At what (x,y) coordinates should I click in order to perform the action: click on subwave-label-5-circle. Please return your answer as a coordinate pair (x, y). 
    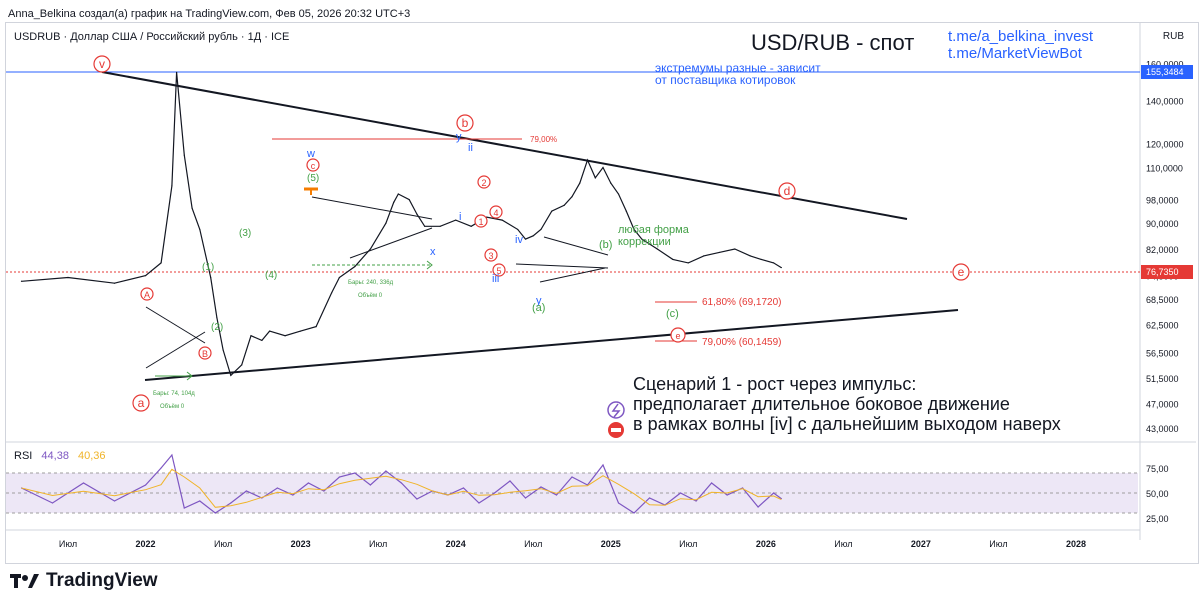
    Looking at the image, I should click on (499, 270).